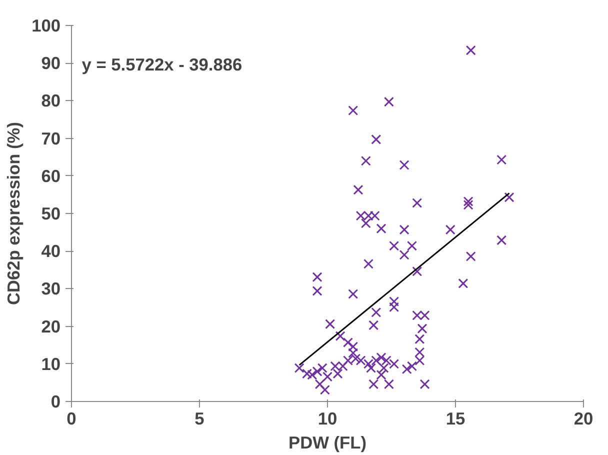 This screenshot has width=608, height=455. What do you see at coordinates (51, 214) in the screenshot?
I see `y-tick-label: 50` at bounding box center [51, 214].